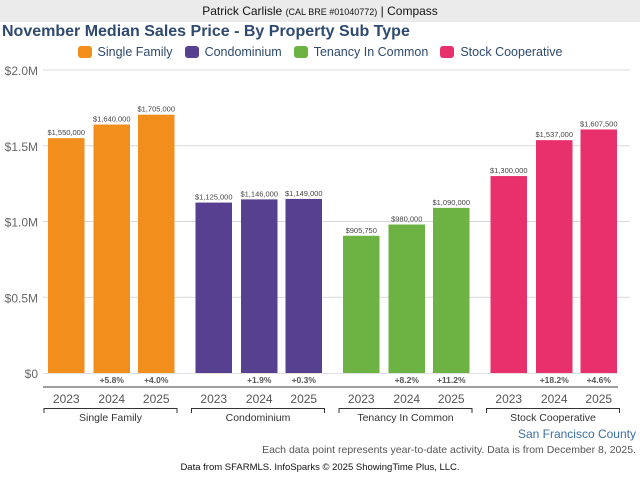  Describe the element at coordinates (242, 11) in the screenshot. I see `agent-name: Patrick Carlisle` at that location.